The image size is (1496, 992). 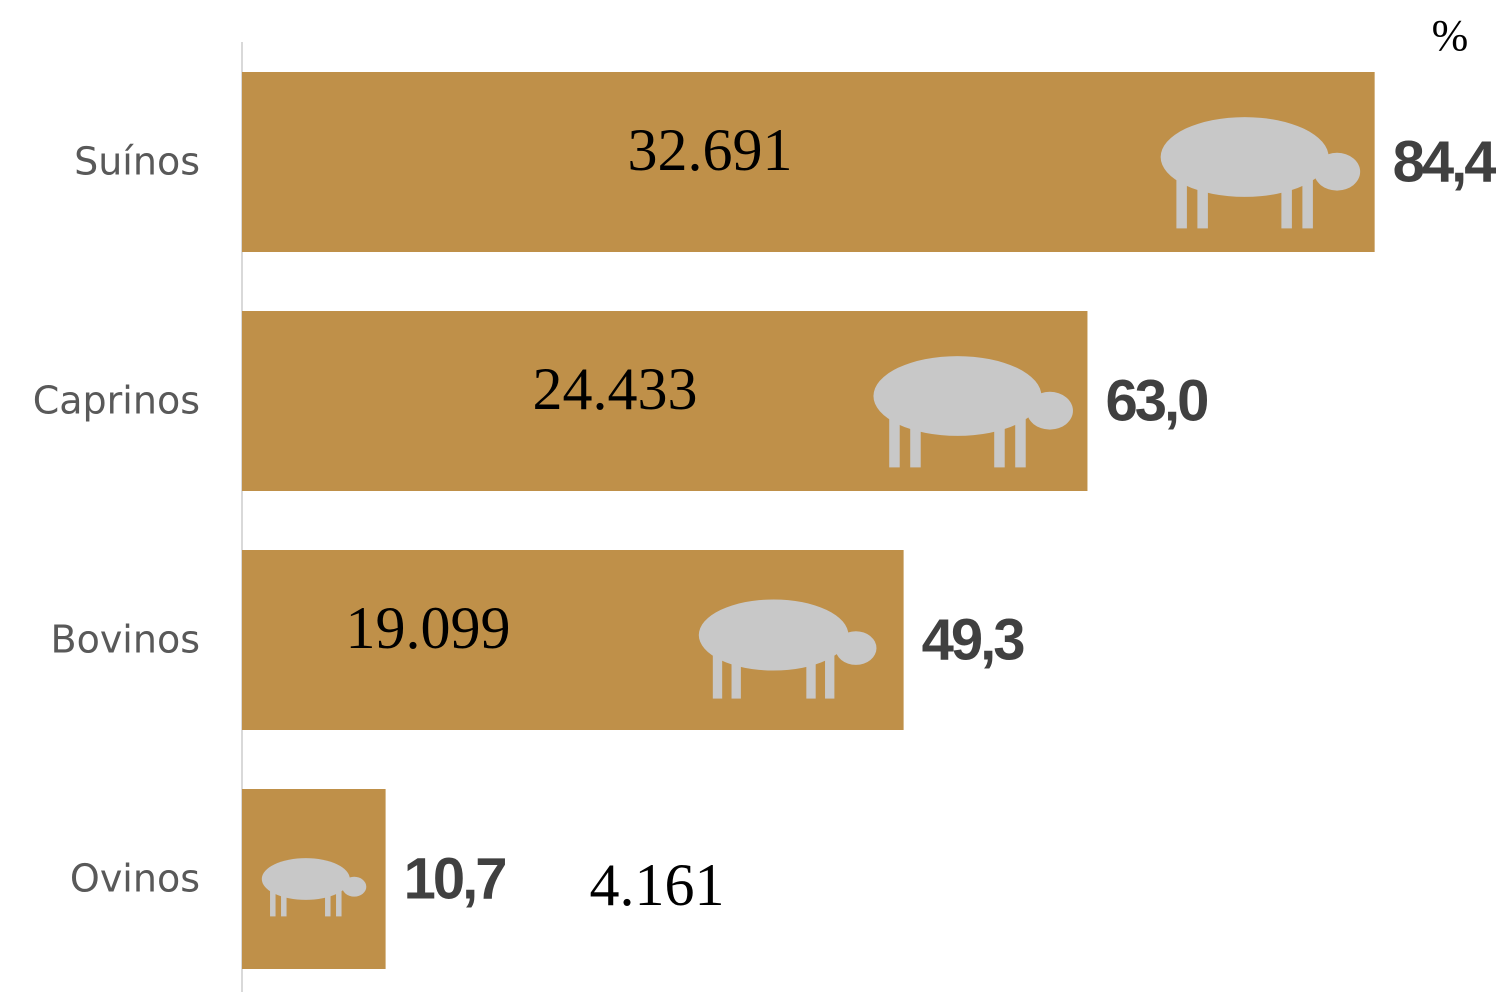 I want to click on value-label: 49,3, so click(x=973, y=639).